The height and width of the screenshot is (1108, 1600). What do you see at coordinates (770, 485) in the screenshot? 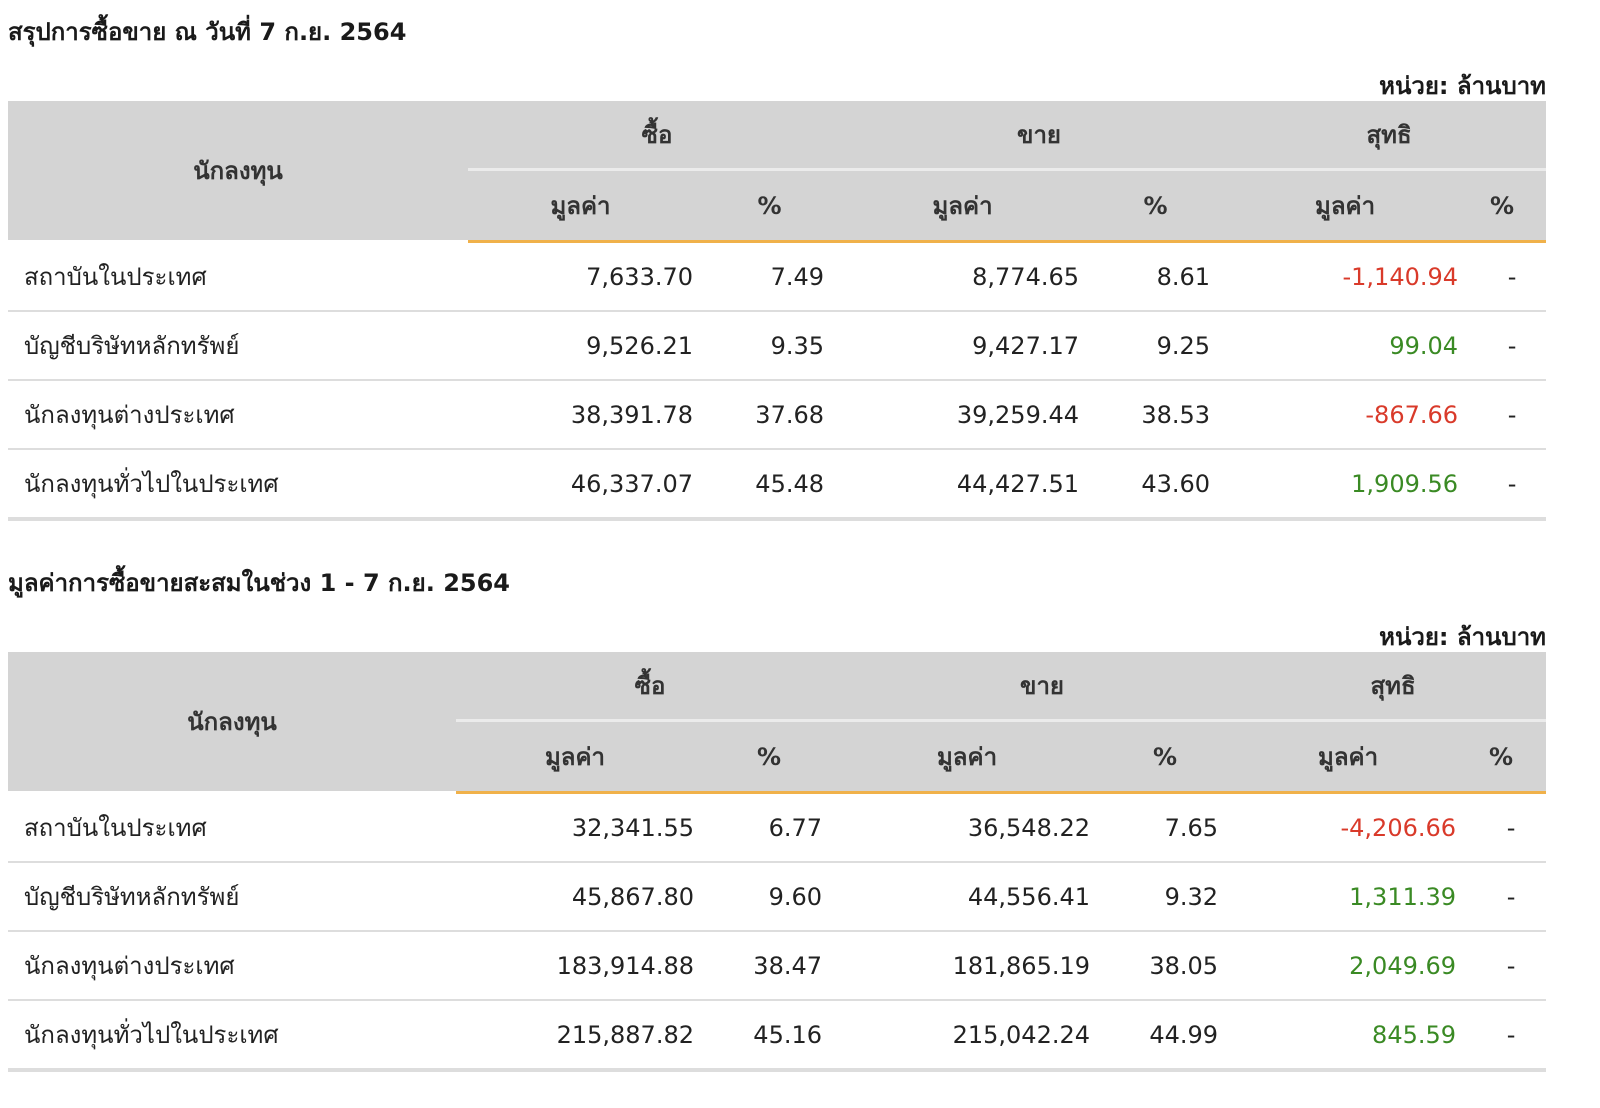
I see `buy-percent: 45.48` at bounding box center [770, 485].